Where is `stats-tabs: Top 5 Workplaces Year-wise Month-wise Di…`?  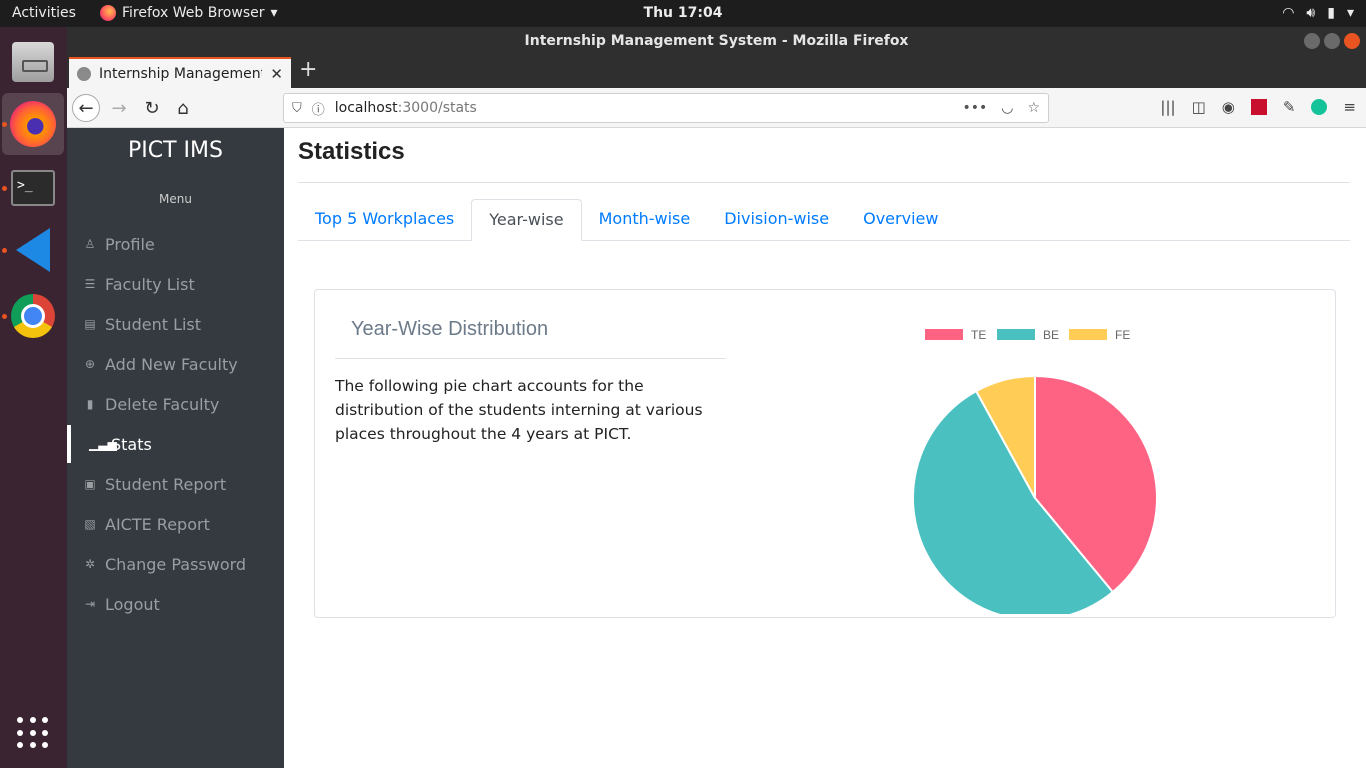 stats-tabs: Top 5 Workplaces Year-wise Month-wise Di… is located at coordinates (824, 220).